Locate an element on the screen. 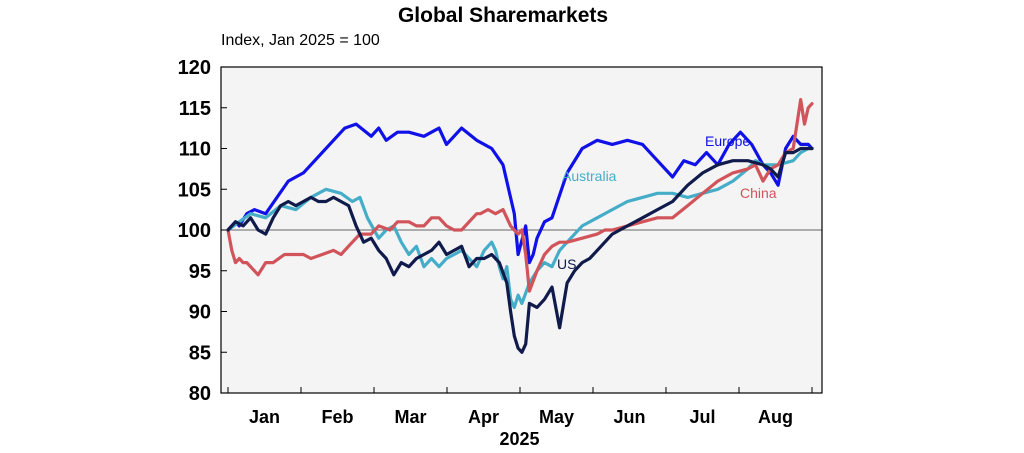  x-axis-label: 2025 is located at coordinates (519, 439).